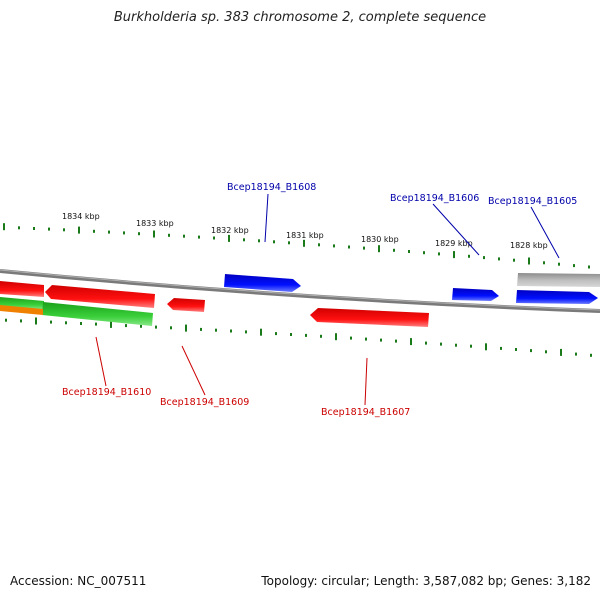 The height and width of the screenshot is (600, 600). Describe the element at coordinates (186, 305) in the screenshot. I see `gene-b1609-arrow` at that location.